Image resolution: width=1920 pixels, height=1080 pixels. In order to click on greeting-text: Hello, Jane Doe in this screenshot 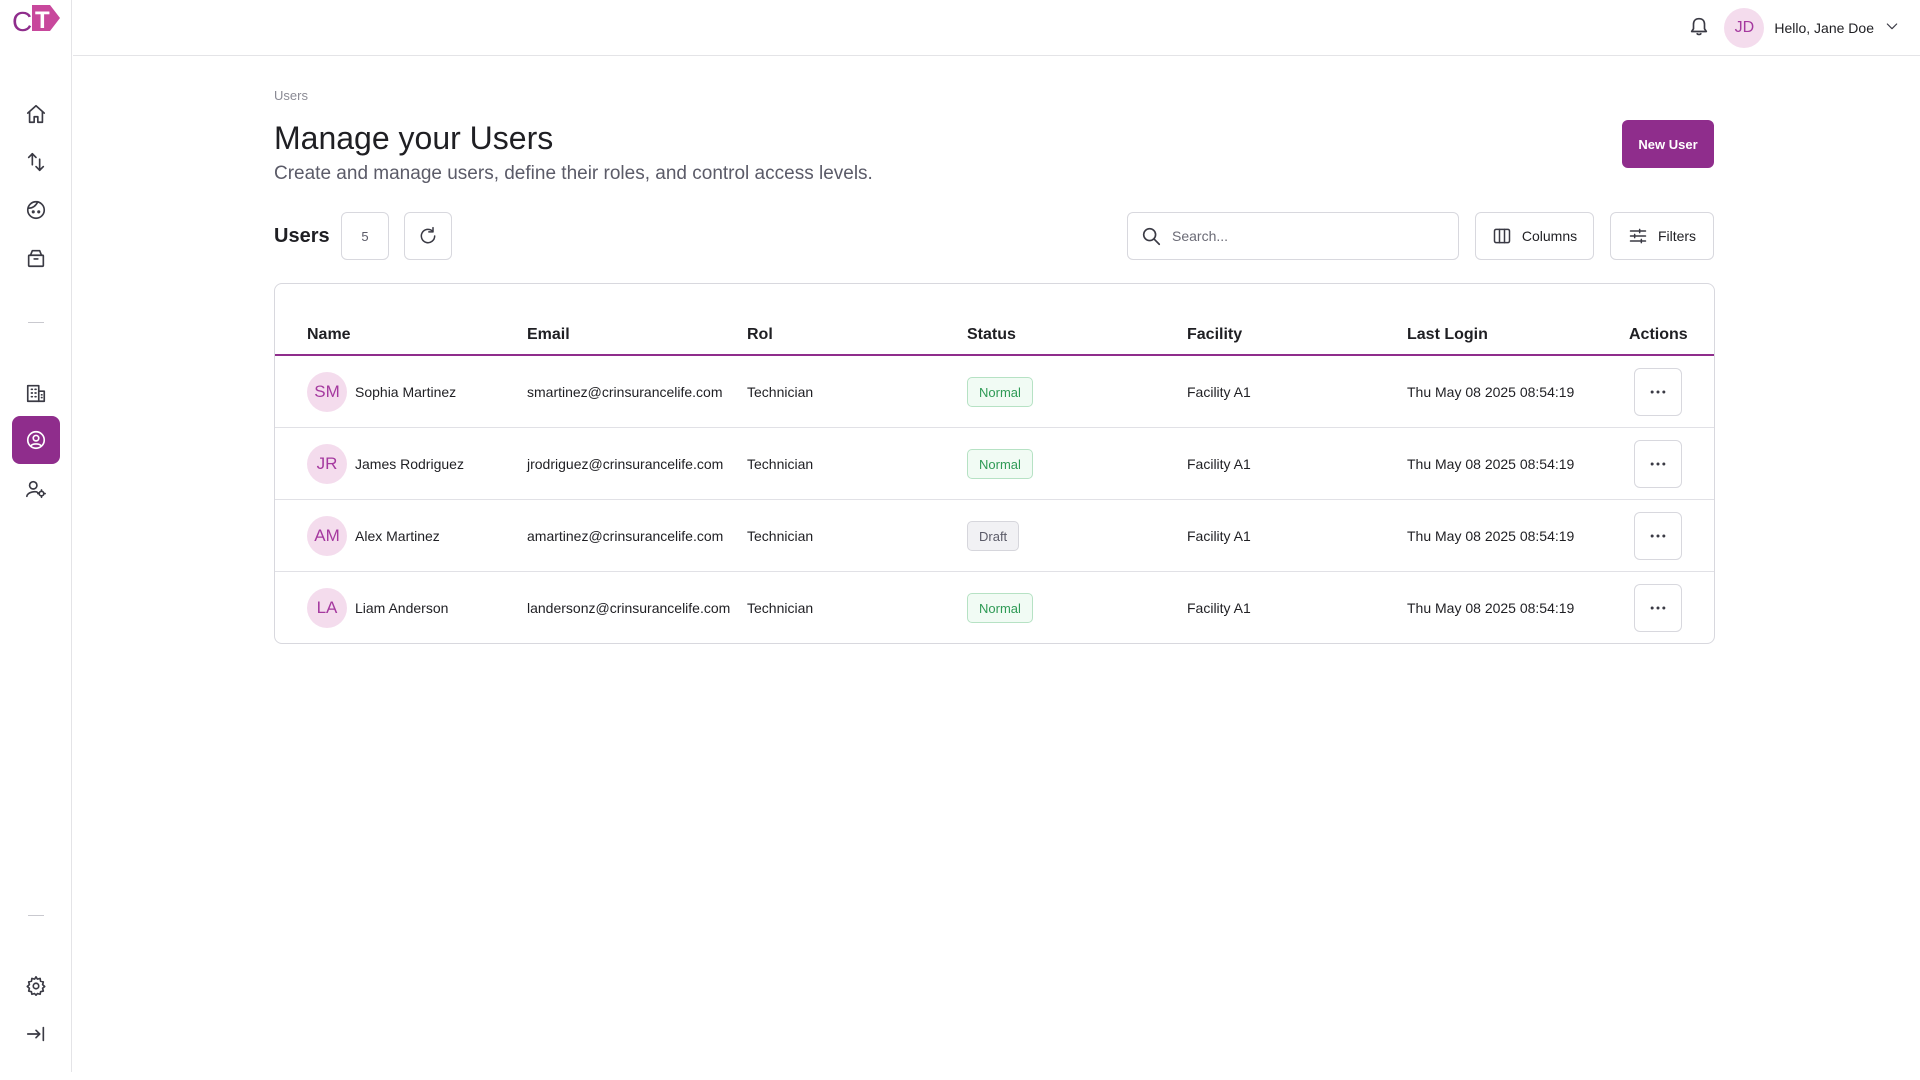, I will do `click(1824, 28)`.